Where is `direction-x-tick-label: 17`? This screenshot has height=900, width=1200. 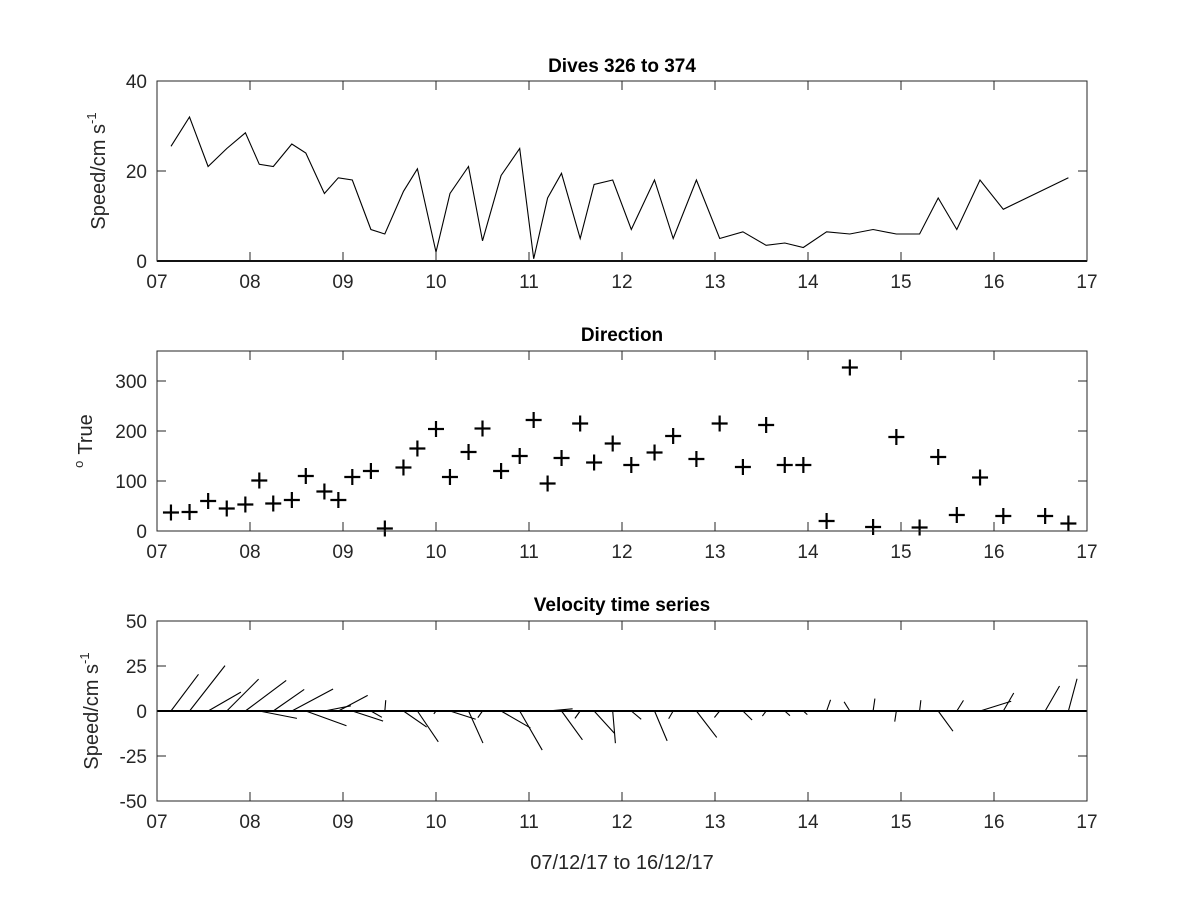
direction-x-tick-label: 17 is located at coordinates (1086, 552).